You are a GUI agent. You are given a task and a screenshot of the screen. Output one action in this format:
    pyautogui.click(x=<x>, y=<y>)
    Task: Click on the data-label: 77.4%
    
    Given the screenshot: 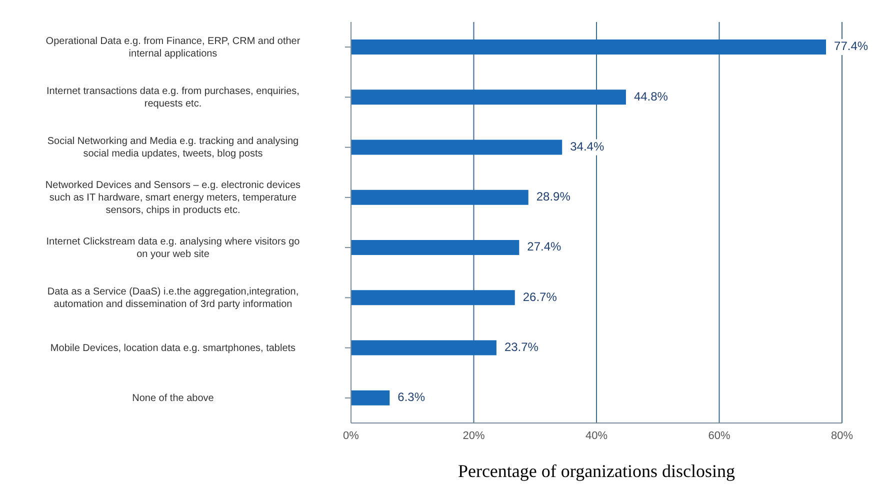 What is the action you would take?
    pyautogui.click(x=851, y=46)
    